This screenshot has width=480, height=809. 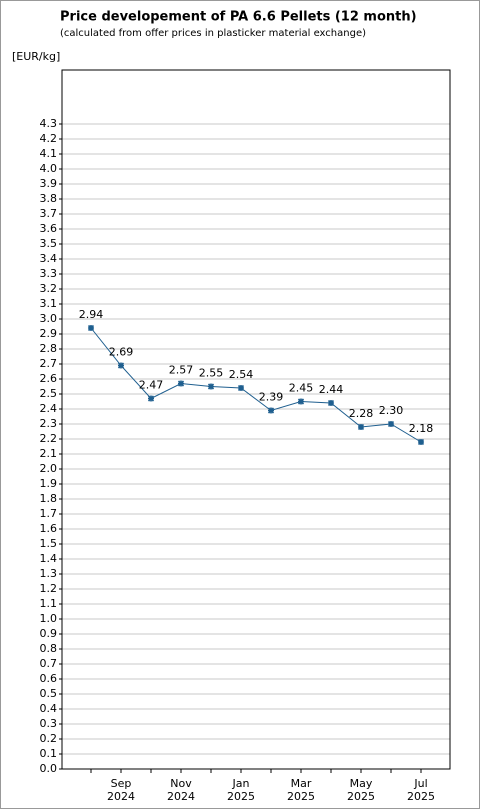 I want to click on y-tick-label: 1.0, so click(x=49, y=618).